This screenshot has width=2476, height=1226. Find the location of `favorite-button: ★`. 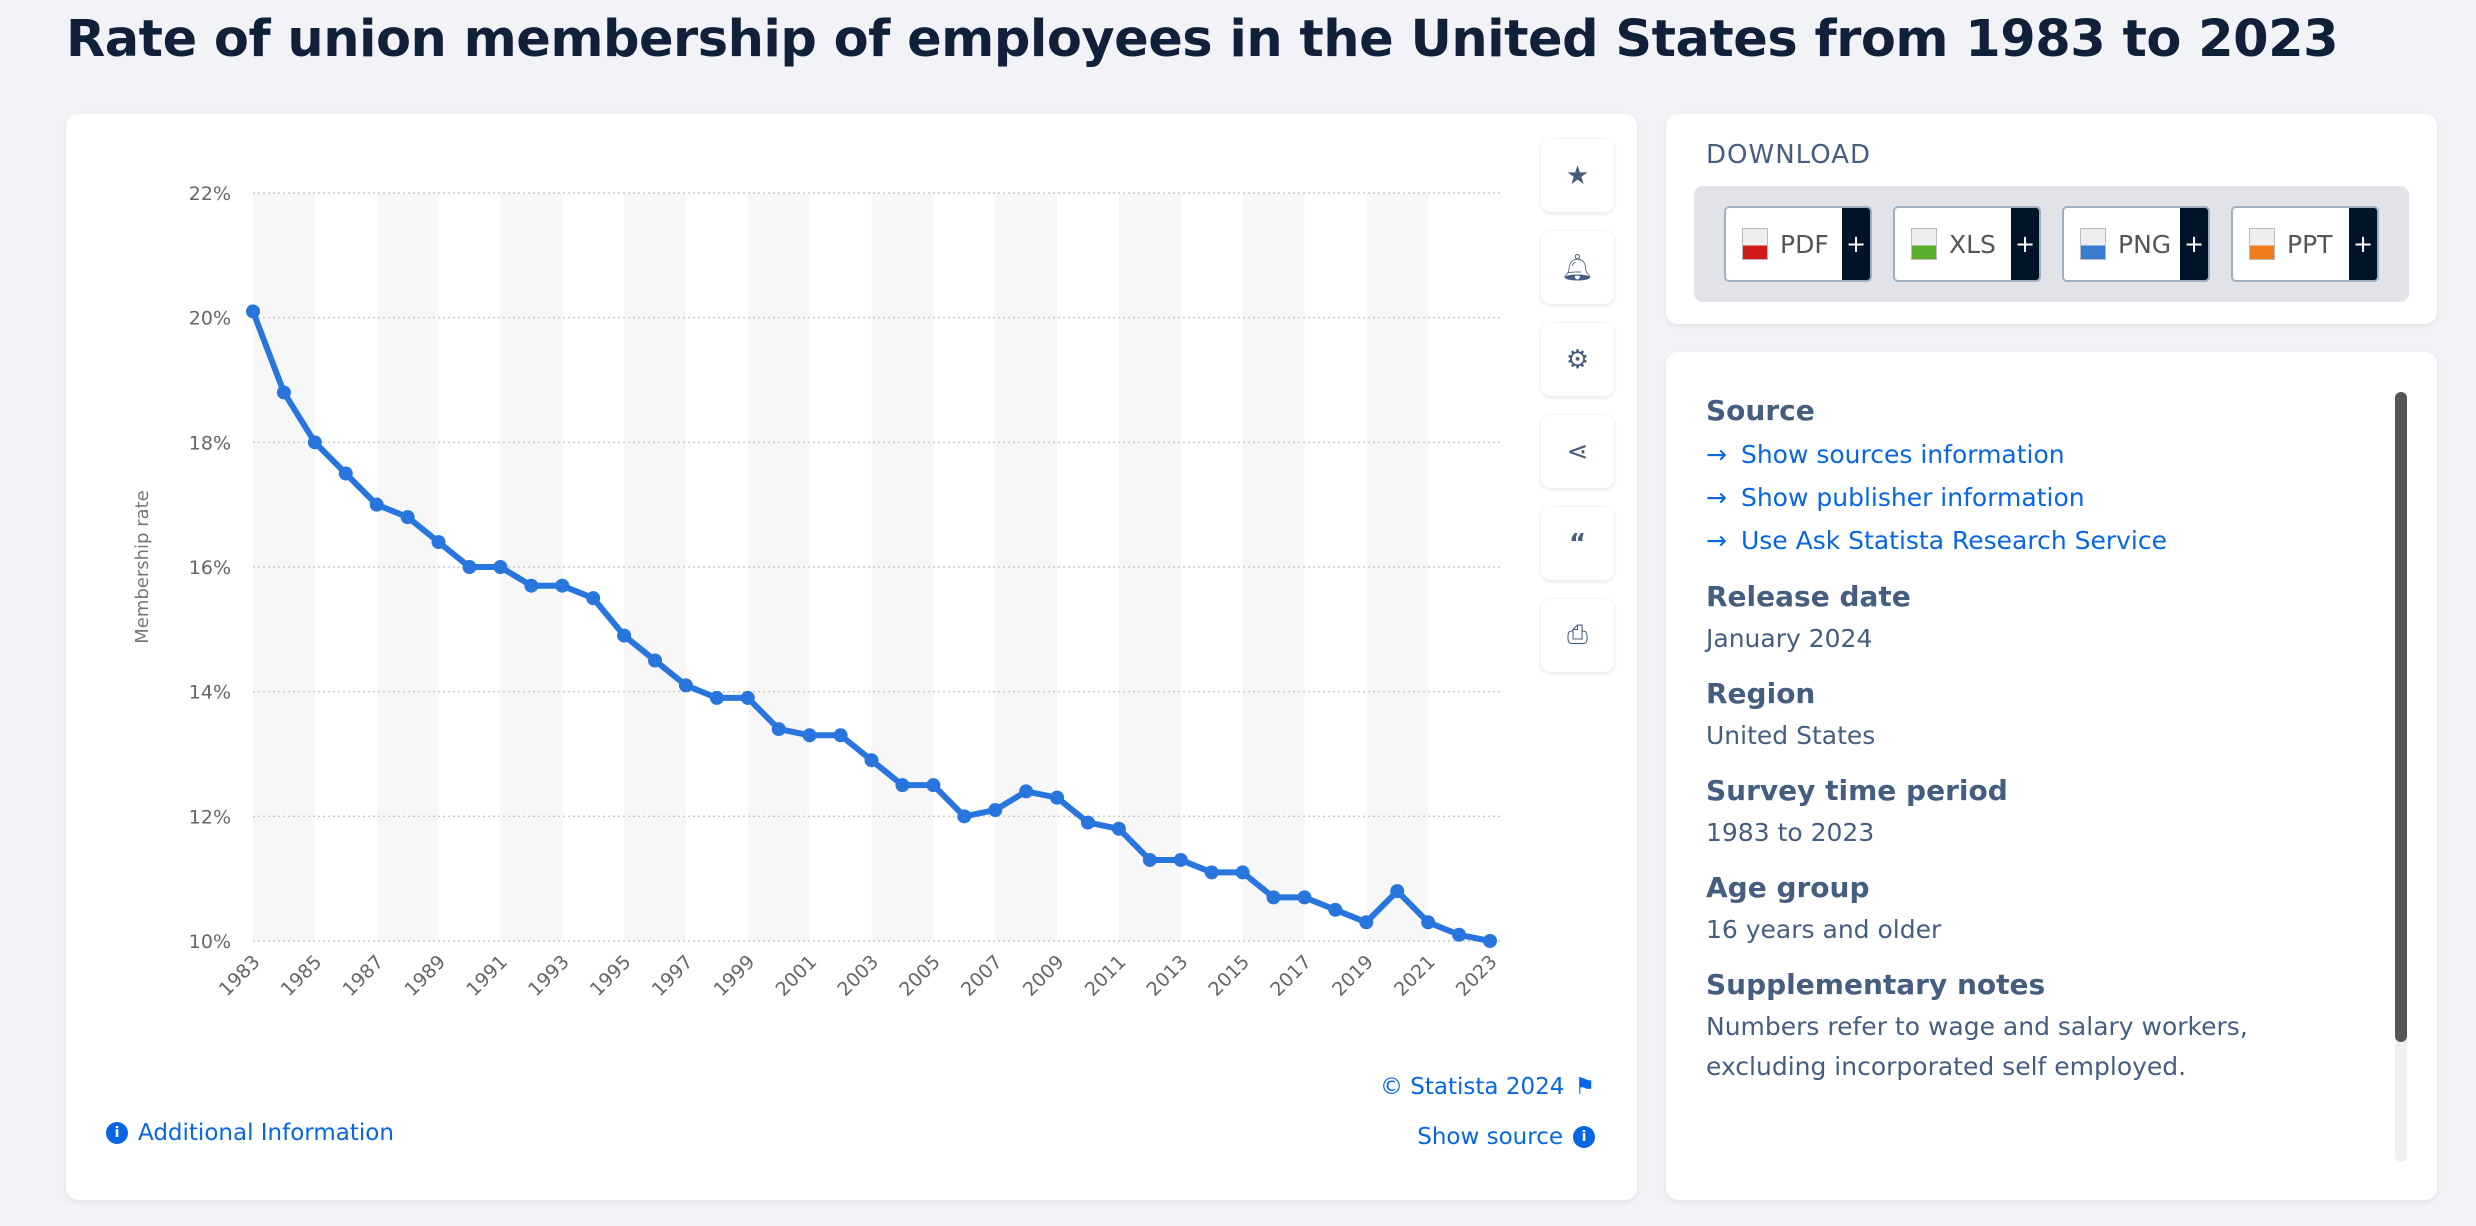

favorite-button: ★ is located at coordinates (1577, 175).